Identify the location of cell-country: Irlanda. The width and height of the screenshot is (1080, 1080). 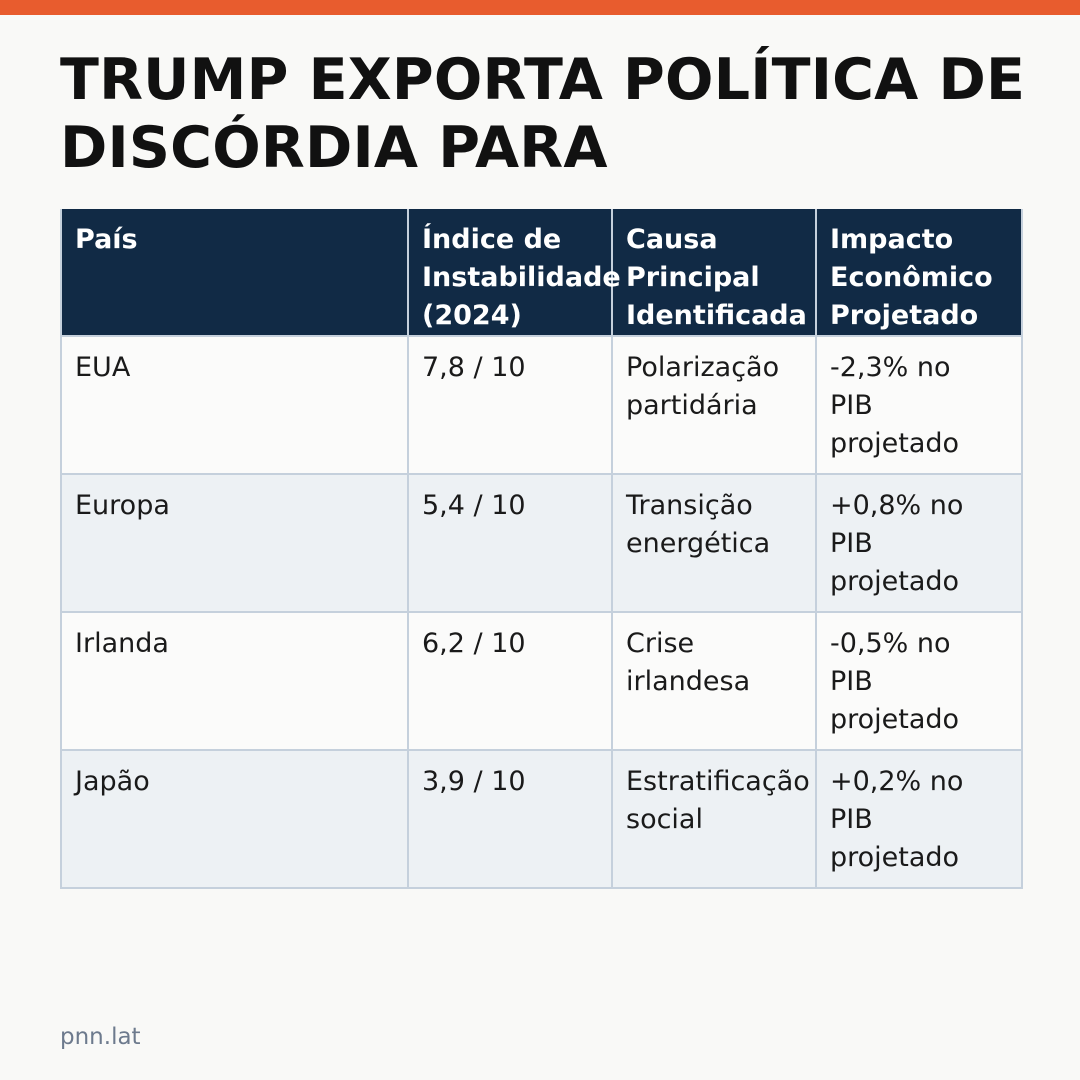
(234, 681).